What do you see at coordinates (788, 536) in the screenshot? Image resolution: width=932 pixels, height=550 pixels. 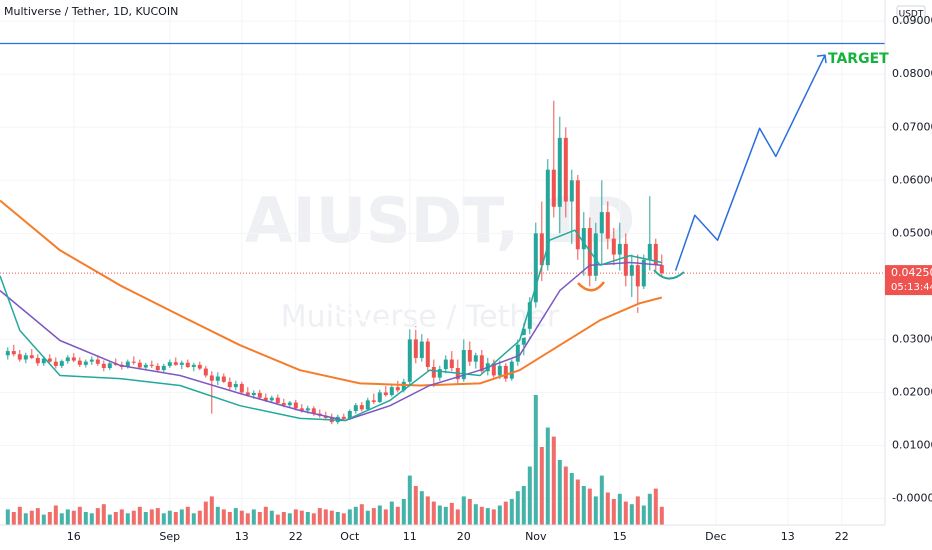 I see `x-tick-label: 13` at bounding box center [788, 536].